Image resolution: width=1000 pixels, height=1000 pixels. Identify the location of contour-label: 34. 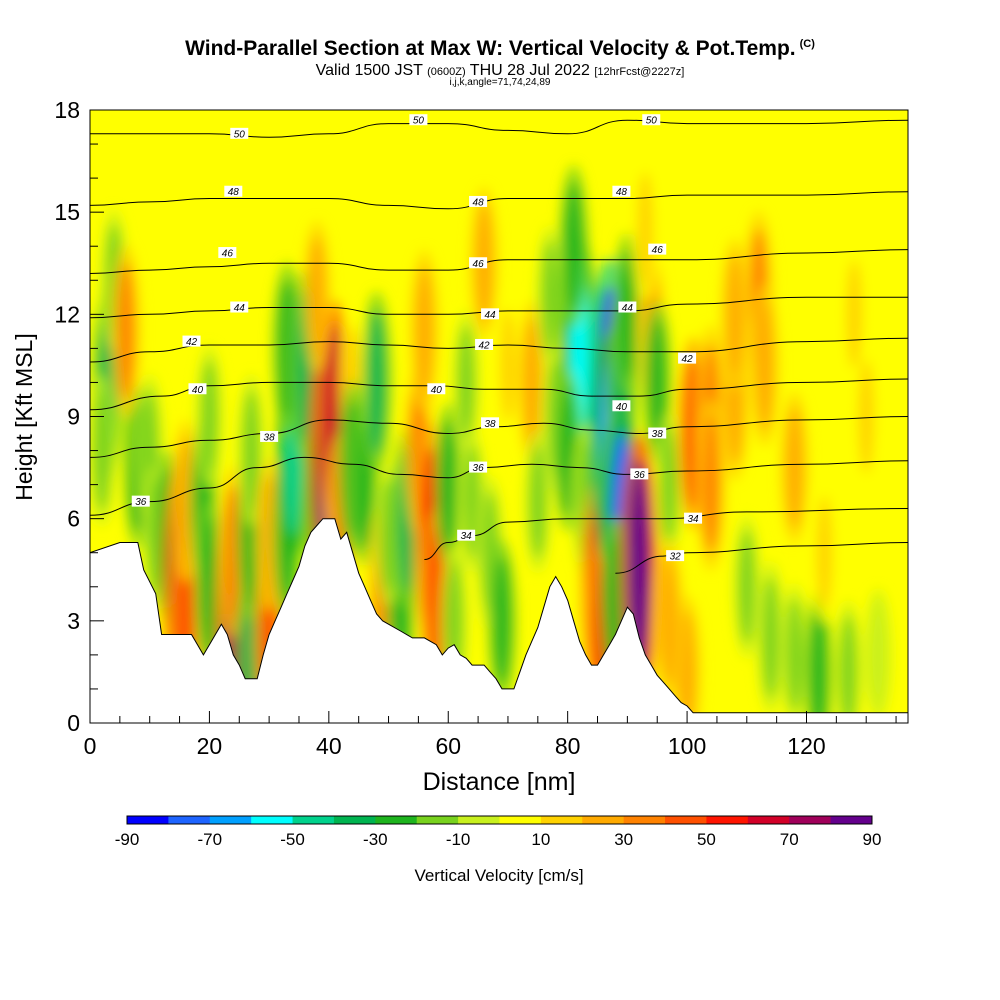
(693, 519).